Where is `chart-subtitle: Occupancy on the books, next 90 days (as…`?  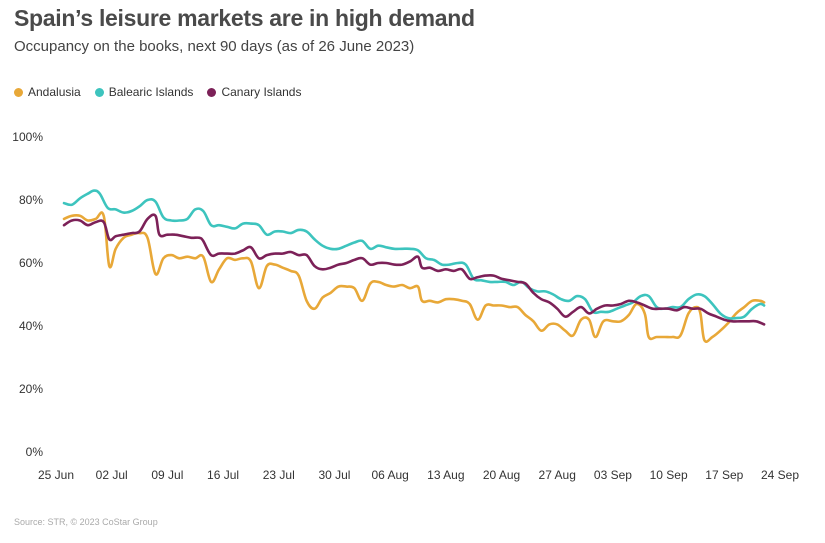 chart-subtitle: Occupancy on the books, next 90 days (as… is located at coordinates (214, 46).